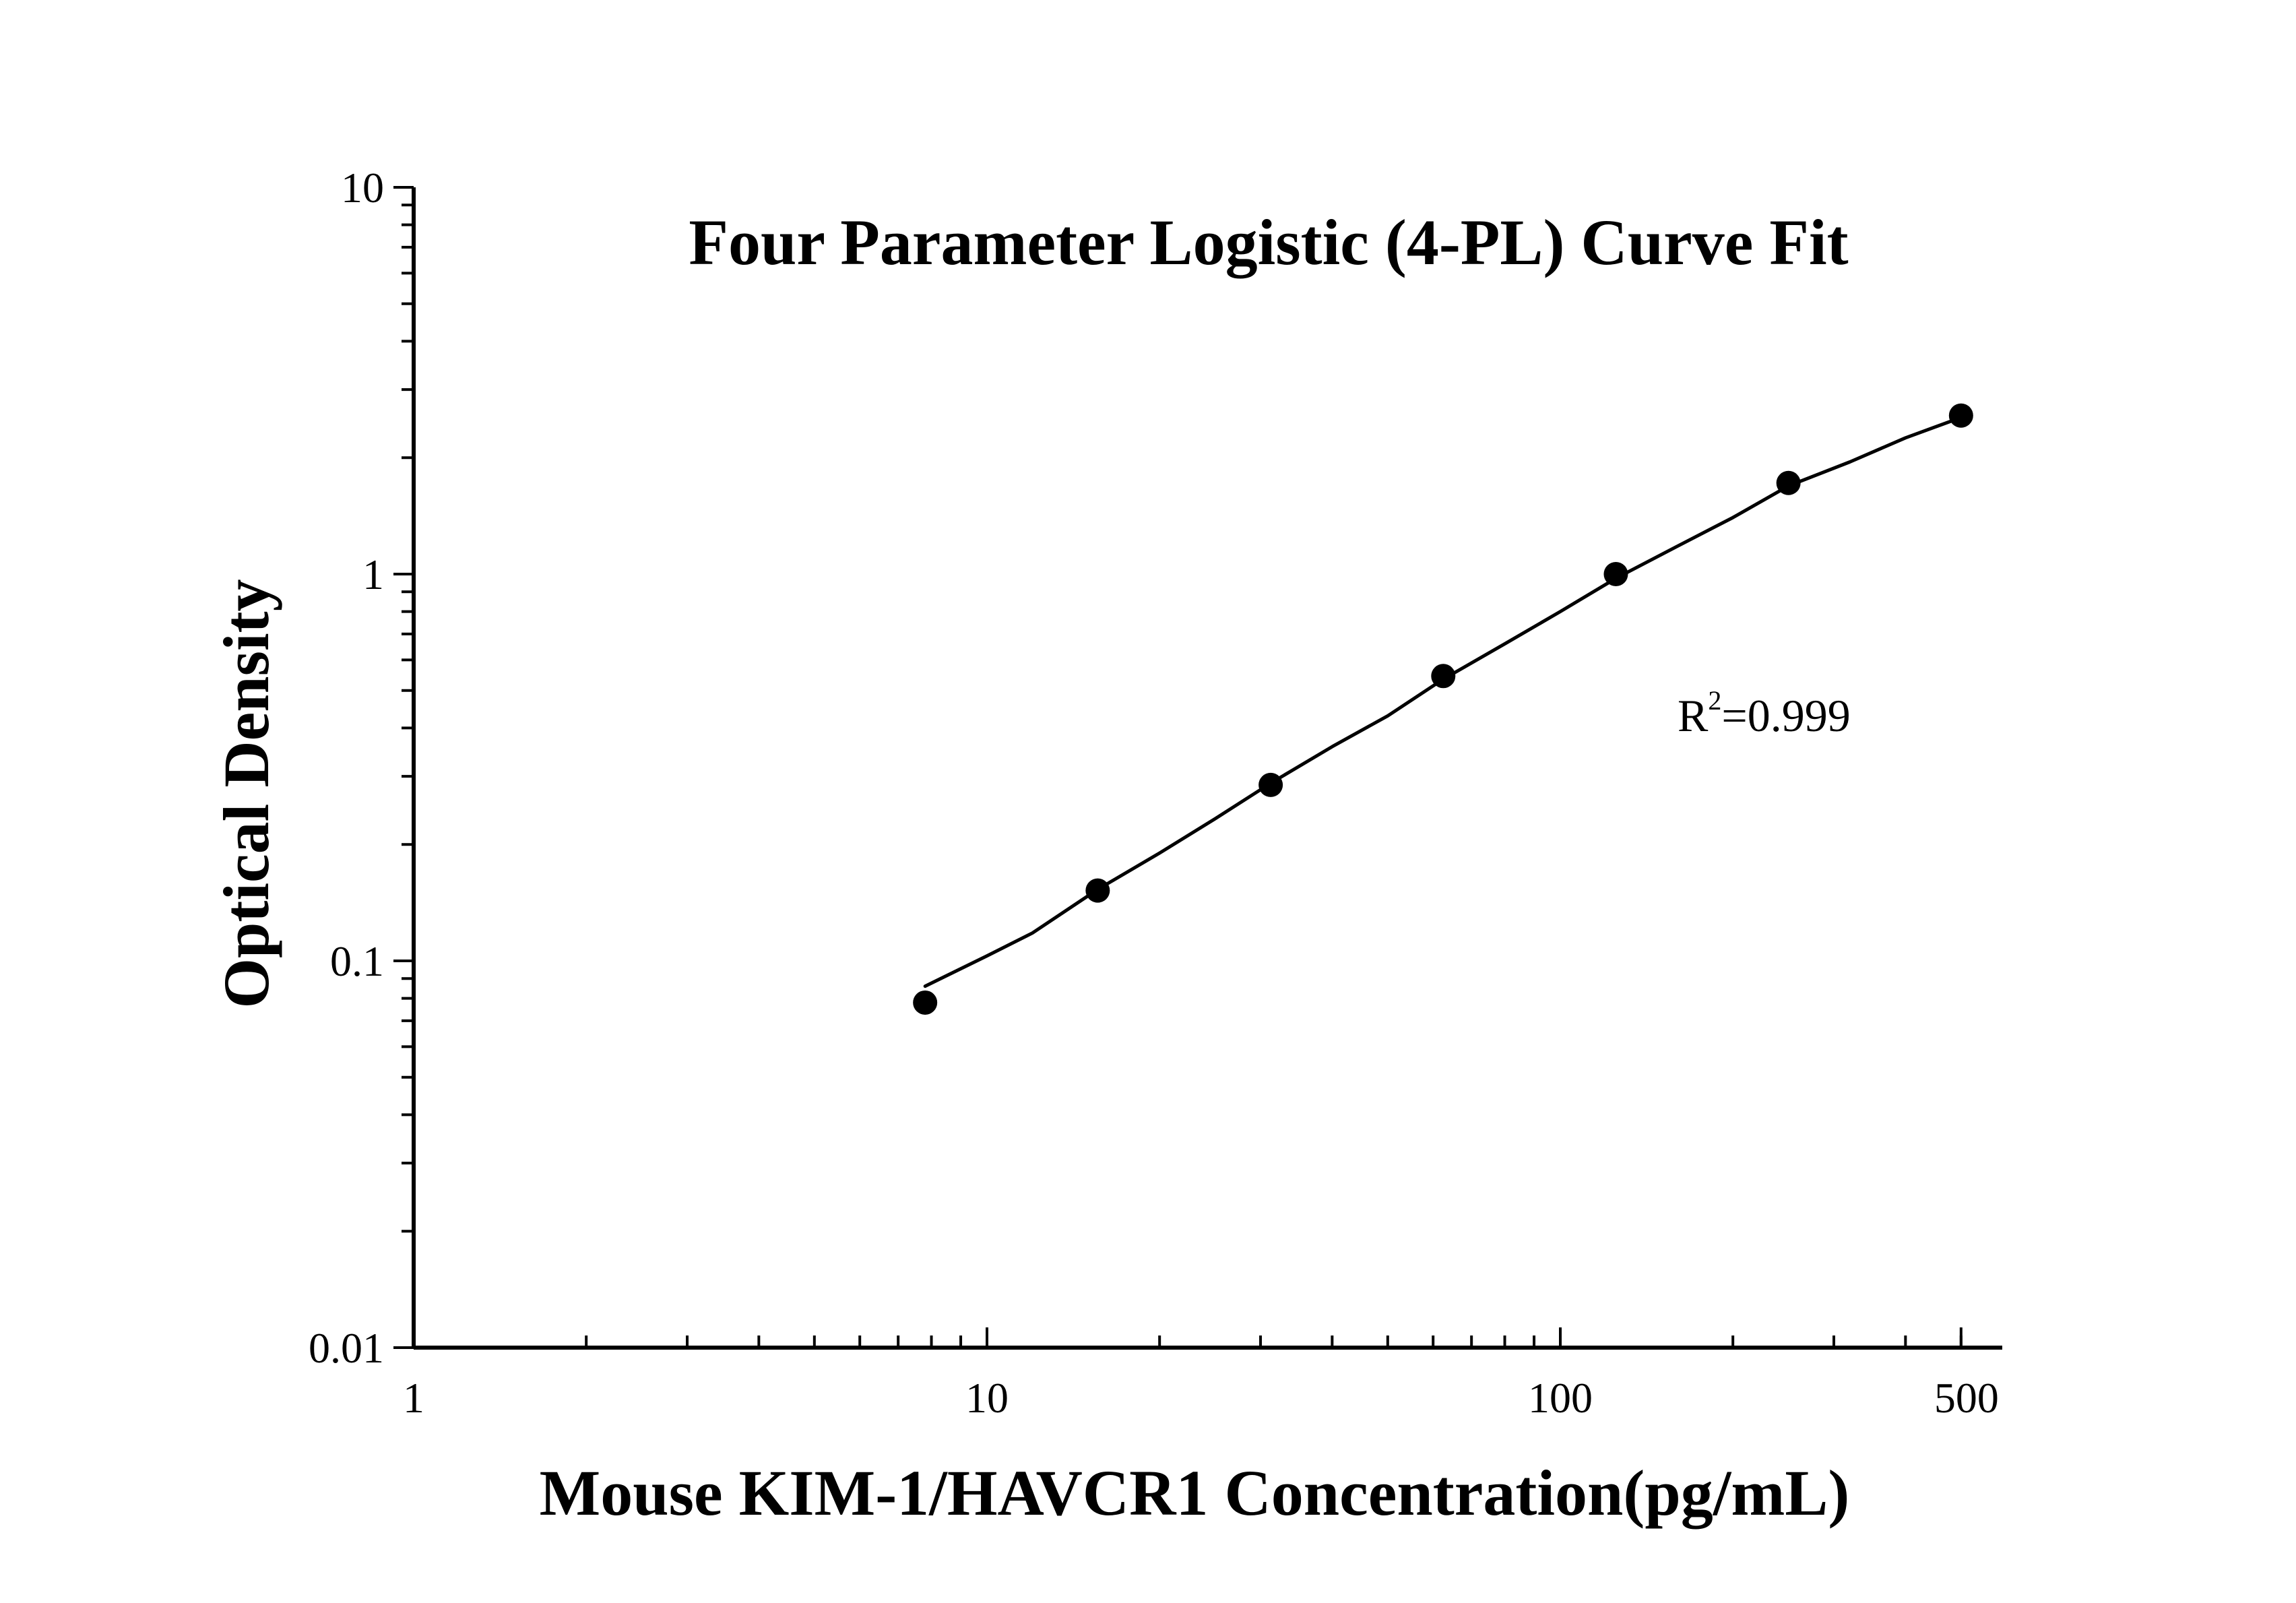 Image resolution: width=2296 pixels, height=1603 pixels. I want to click on x-tick-label: 10, so click(987, 1398).